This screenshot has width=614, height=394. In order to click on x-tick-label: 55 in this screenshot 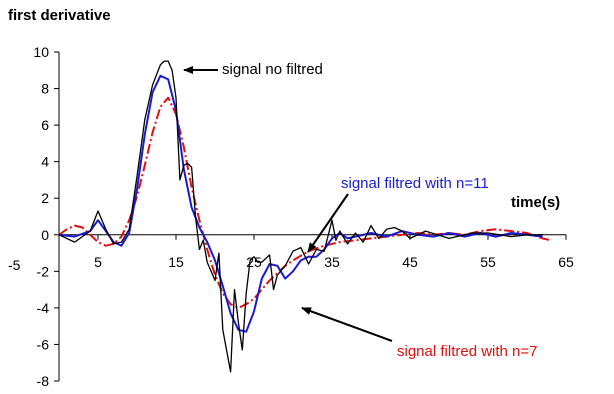, I will do `click(488, 262)`.